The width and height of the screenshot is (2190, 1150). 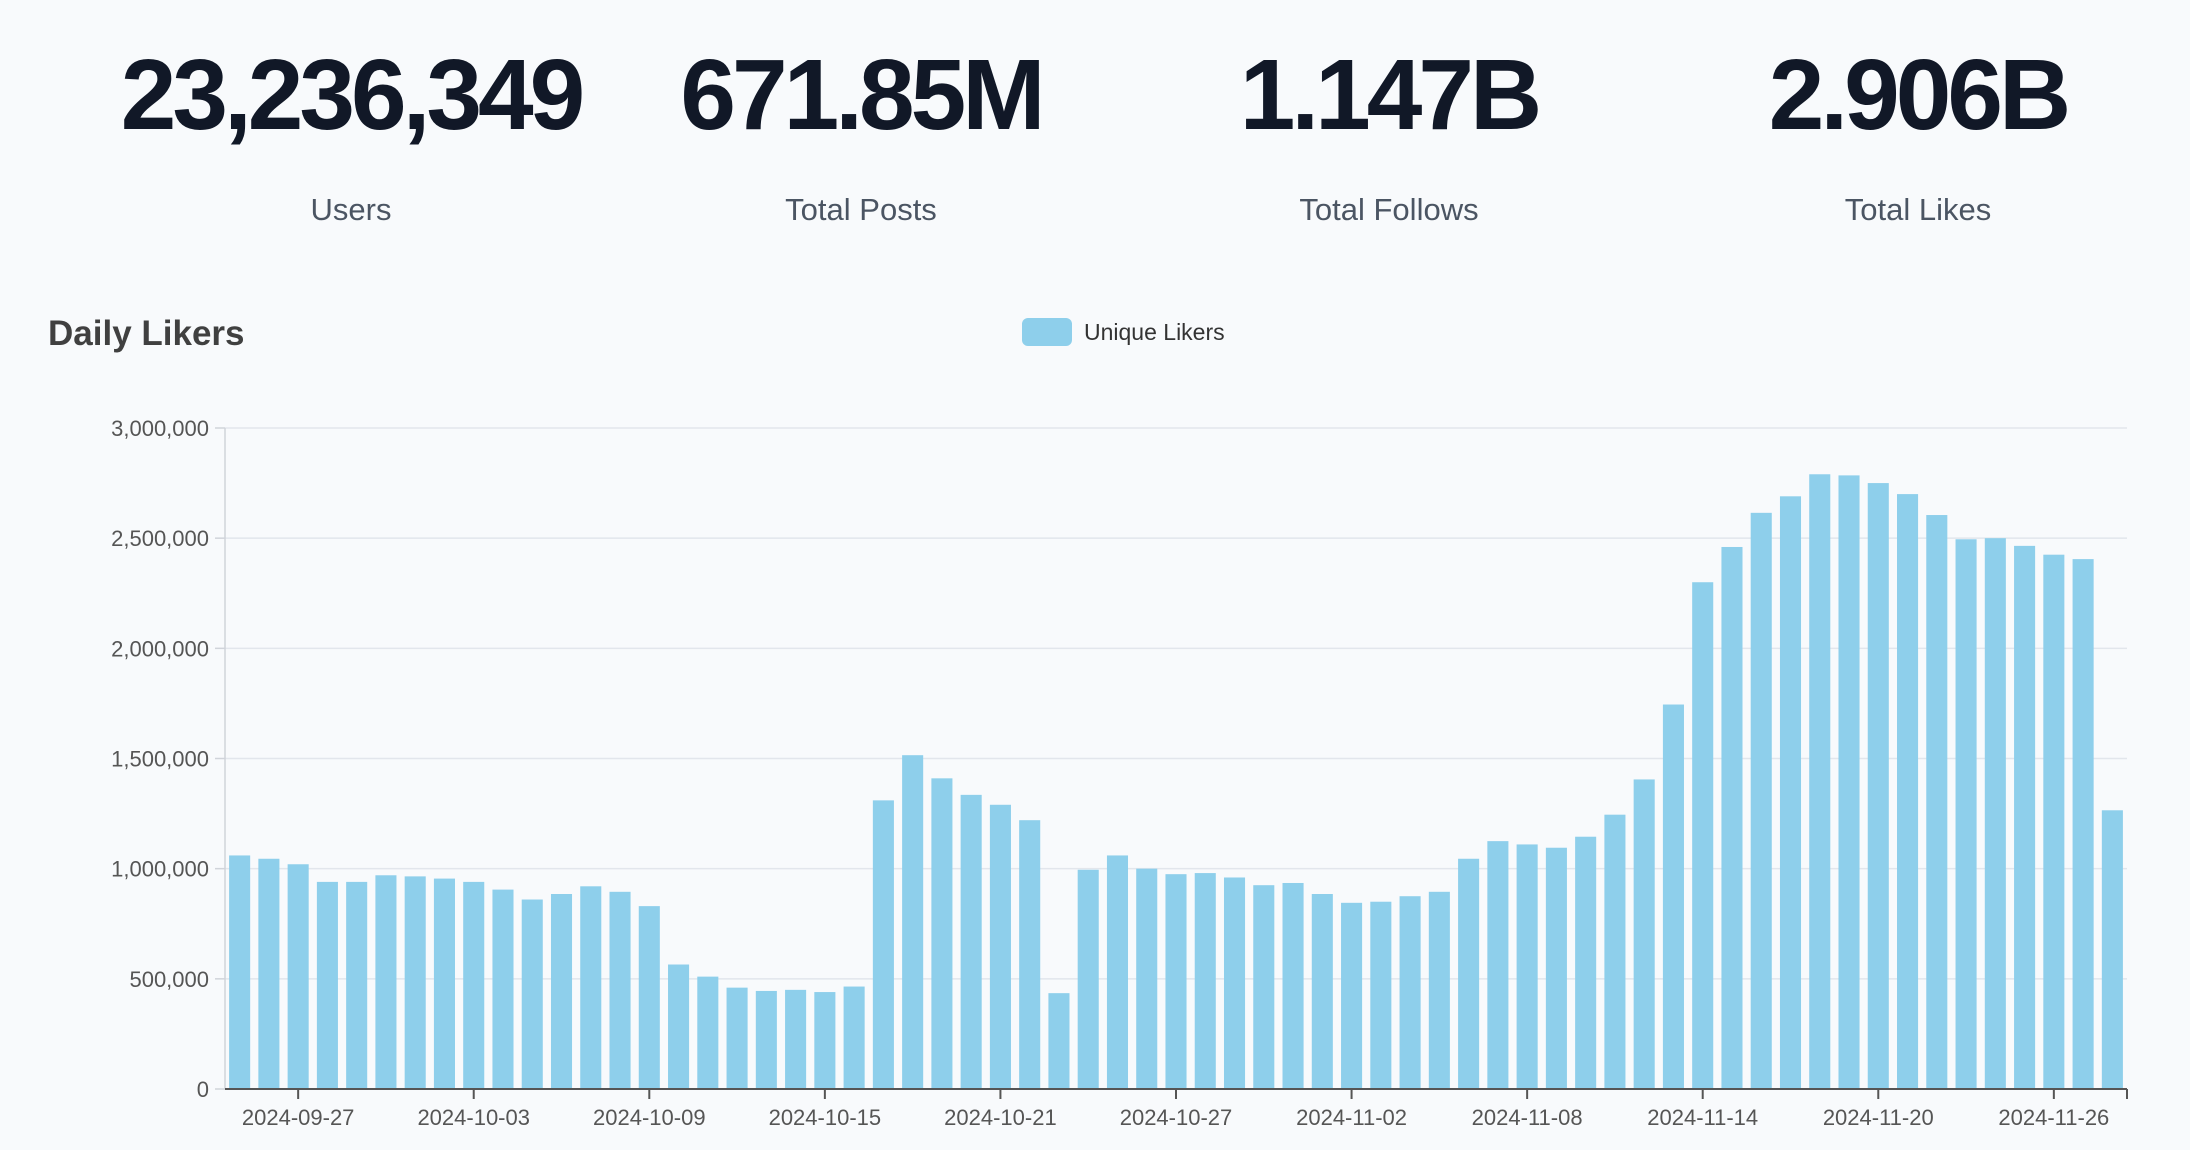 What do you see at coordinates (160, 648) in the screenshot?
I see `y-tick-label: 2,000,000` at bounding box center [160, 648].